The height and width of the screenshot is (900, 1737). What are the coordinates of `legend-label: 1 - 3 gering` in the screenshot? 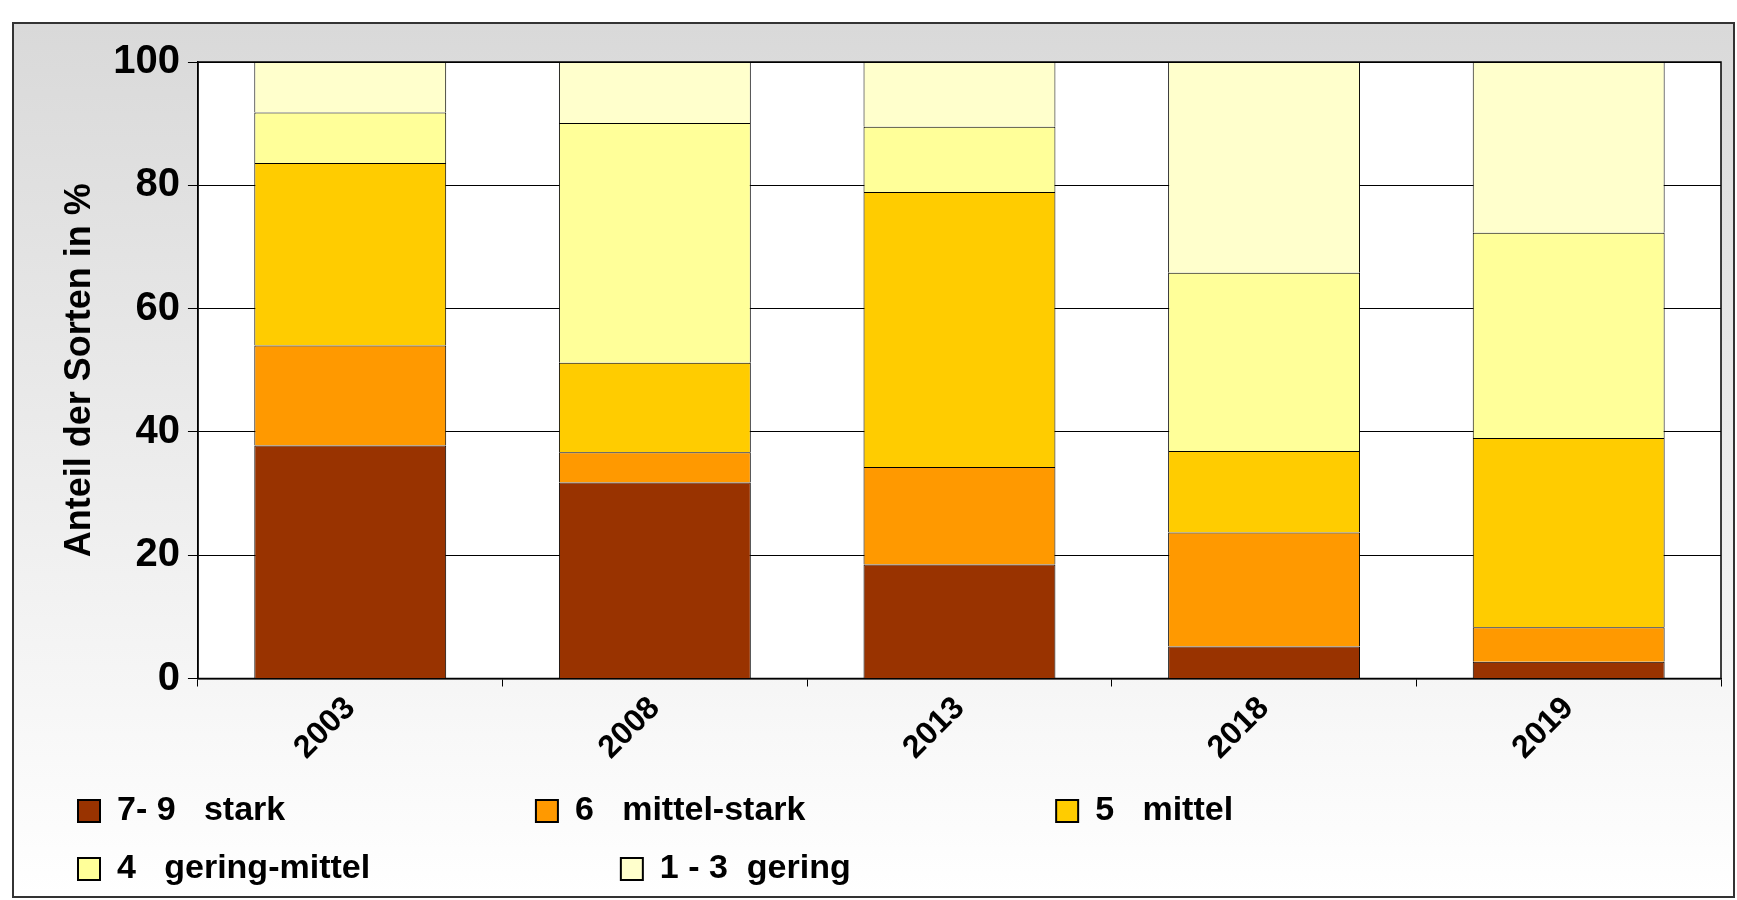 It's located at (868, 866).